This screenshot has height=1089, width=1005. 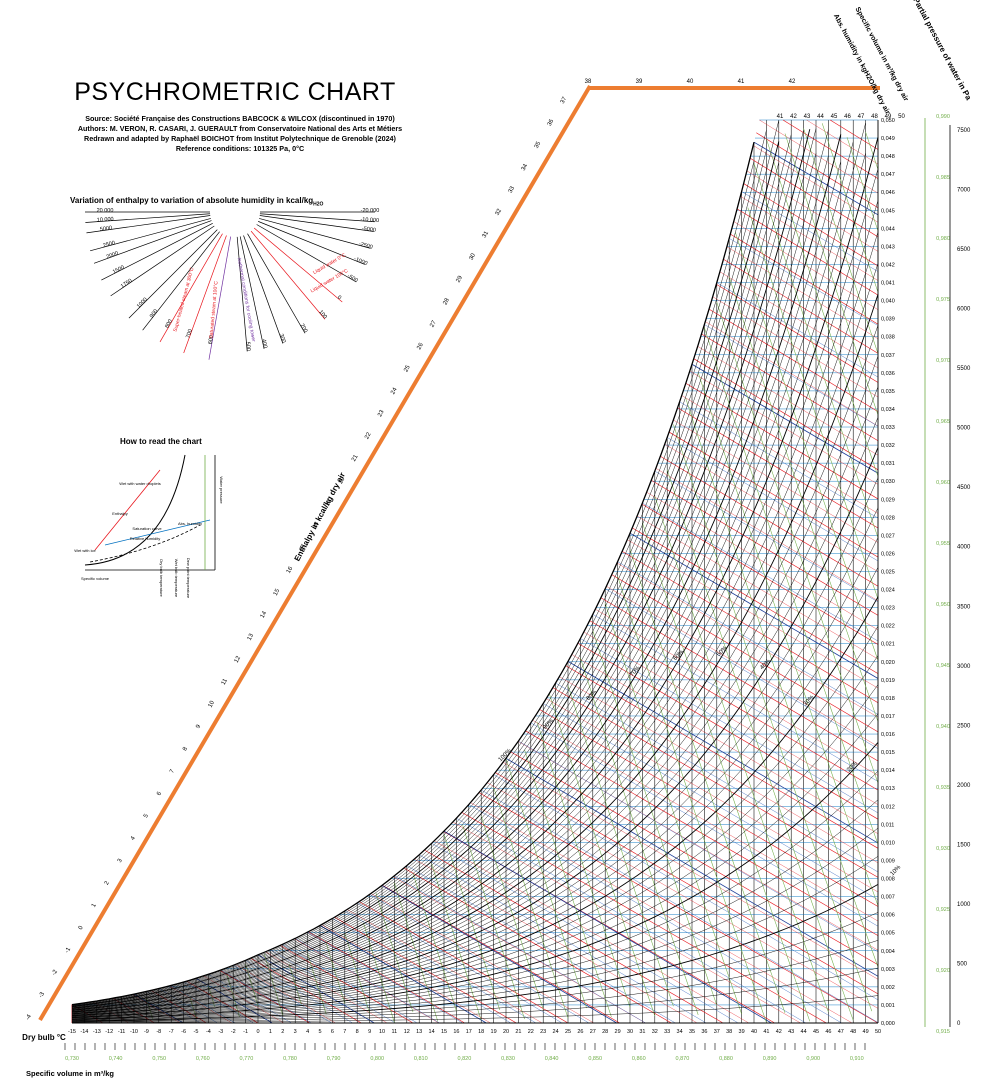 What do you see at coordinates (943, 910) in the screenshot?
I see `volume-right-tick: 0,925` at bounding box center [943, 910].